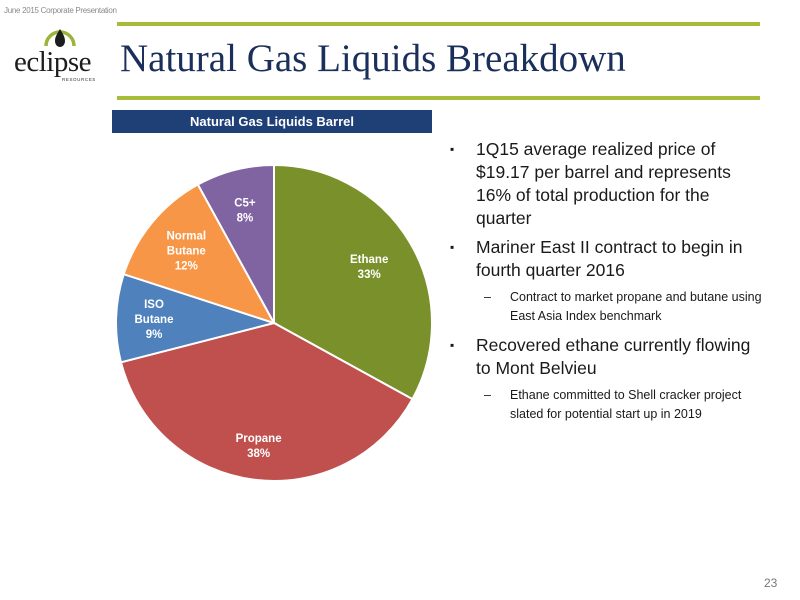  What do you see at coordinates (438, 24) in the screenshot?
I see `top-accent-rule` at bounding box center [438, 24].